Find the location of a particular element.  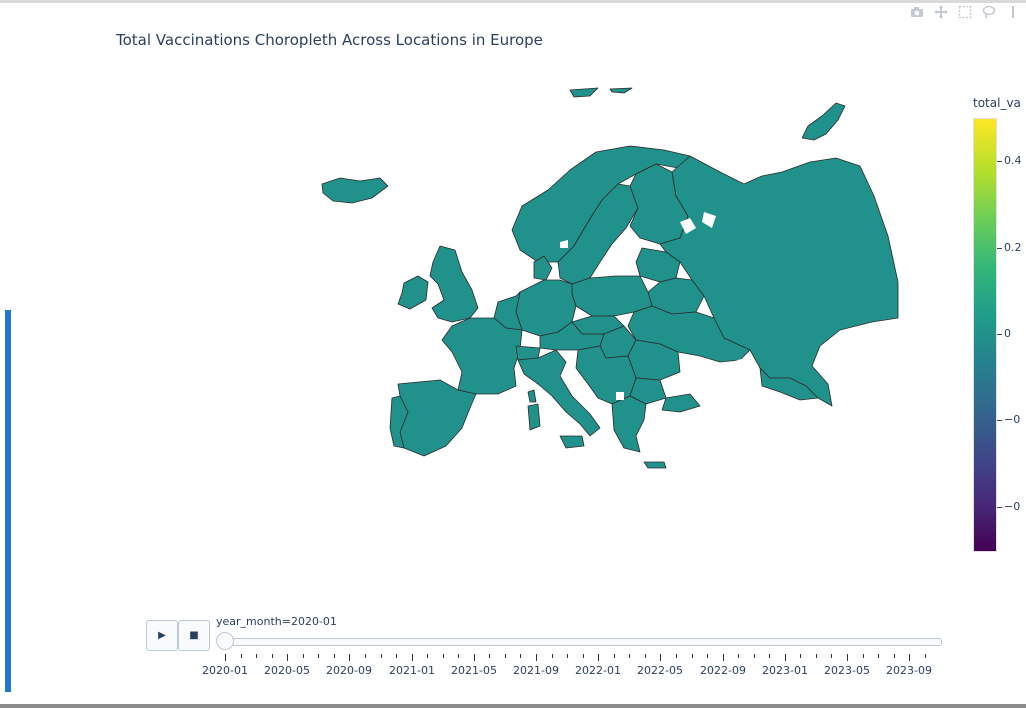

slider-tick-label: 2020-01 is located at coordinates (225, 670).